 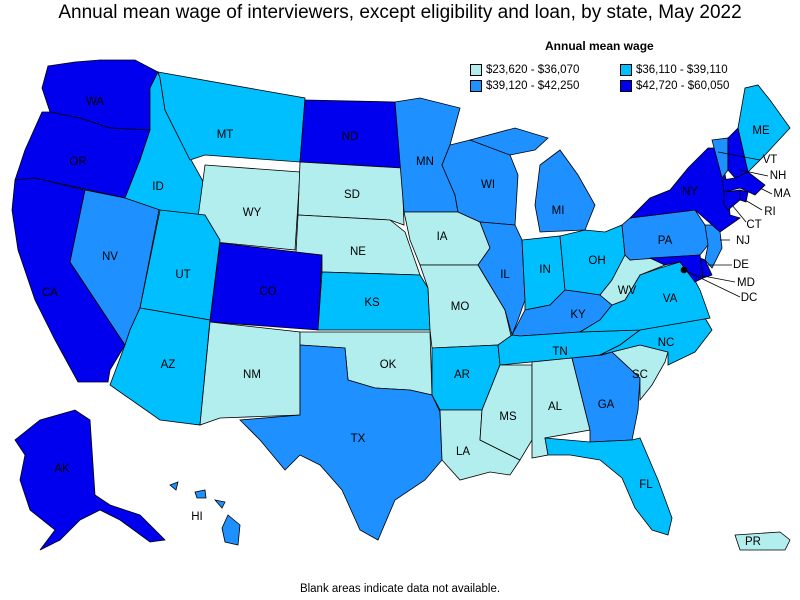 I want to click on state-label-va: VA, so click(x=670, y=299).